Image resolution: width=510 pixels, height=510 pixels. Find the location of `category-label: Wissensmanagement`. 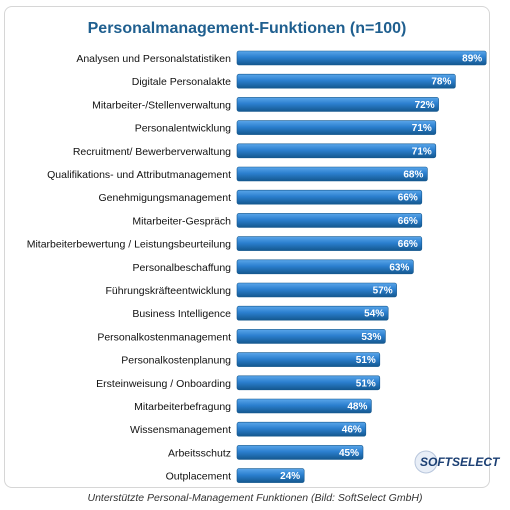

category-label: Wissensmanagement is located at coordinates (180, 430).